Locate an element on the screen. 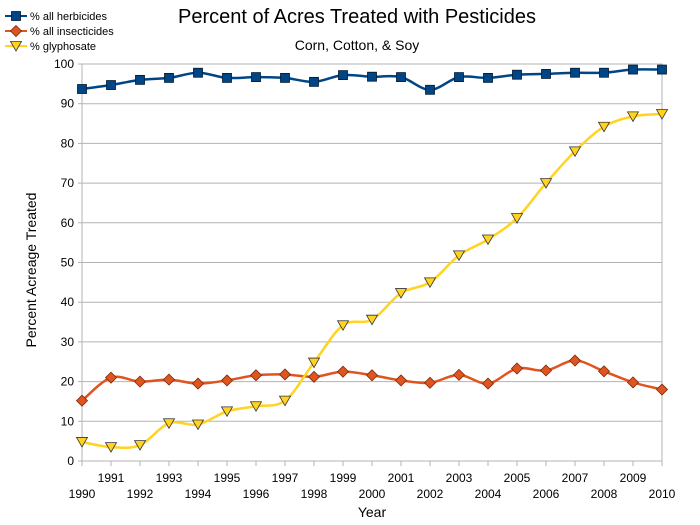  y-tick-label: 30 is located at coordinates (68, 342).